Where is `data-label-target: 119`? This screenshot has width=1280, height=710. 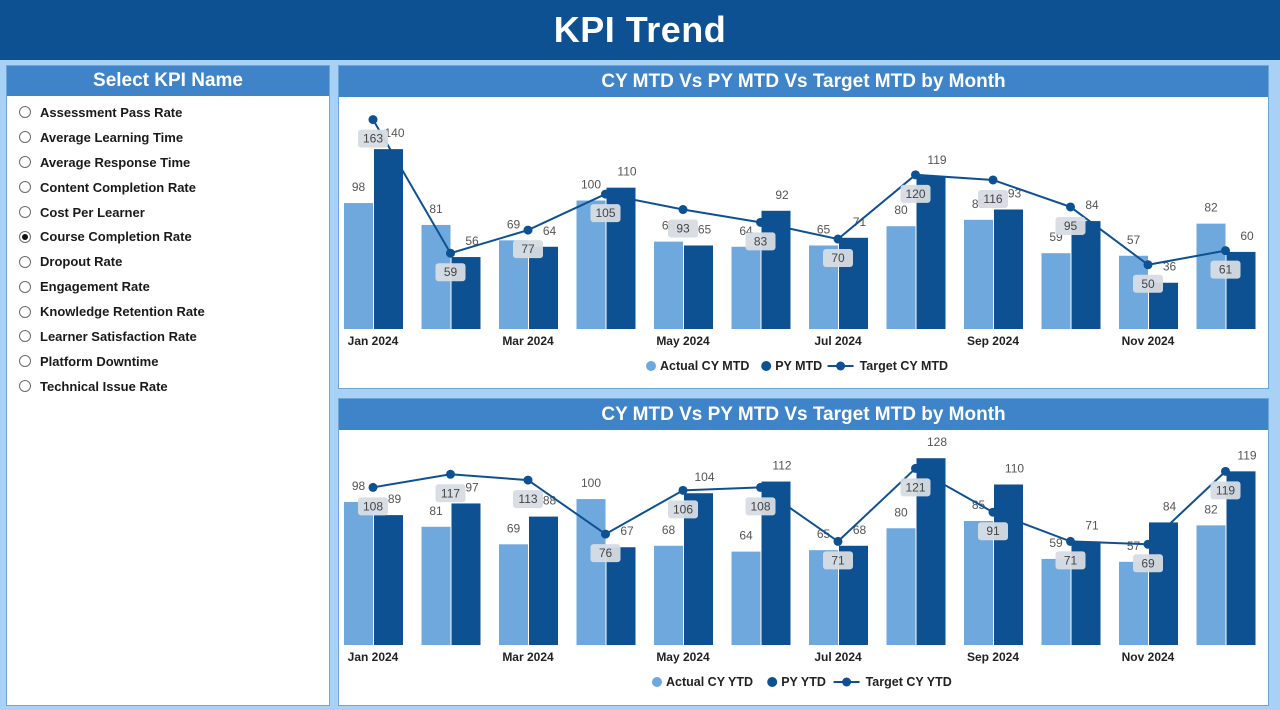 data-label-target: 119 is located at coordinates (1225, 490).